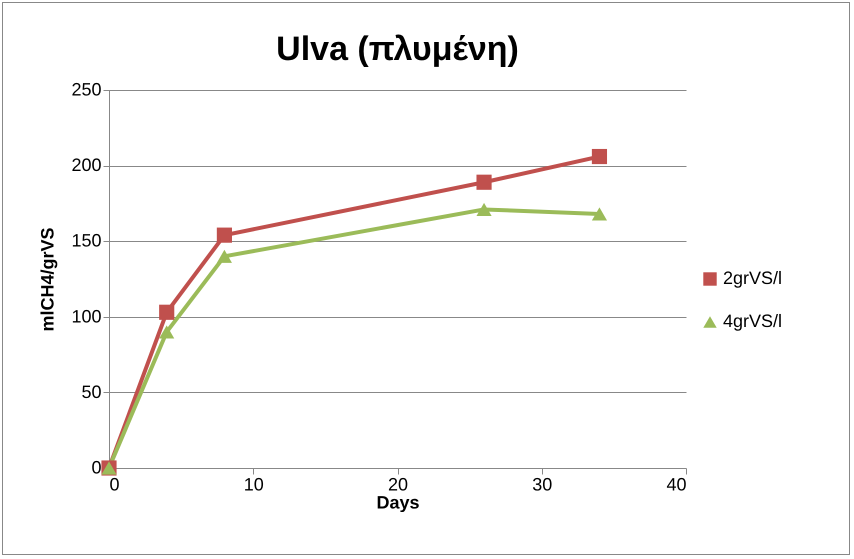 The image size is (854, 559). Describe the element at coordinates (86, 90) in the screenshot. I see `y-tick-label: 250` at that location.